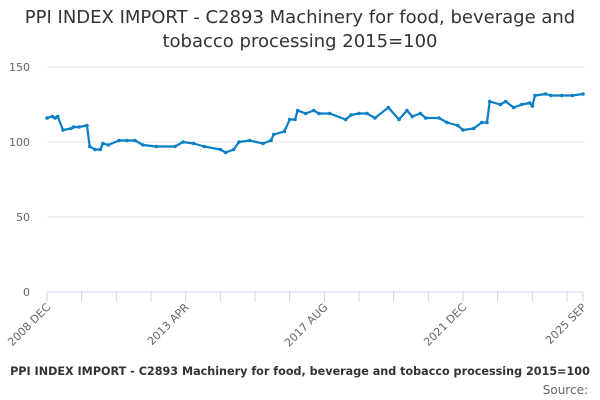 The width and height of the screenshot is (600, 400). What do you see at coordinates (168, 324) in the screenshot?
I see `x-tick-label: 2013 APR` at bounding box center [168, 324].